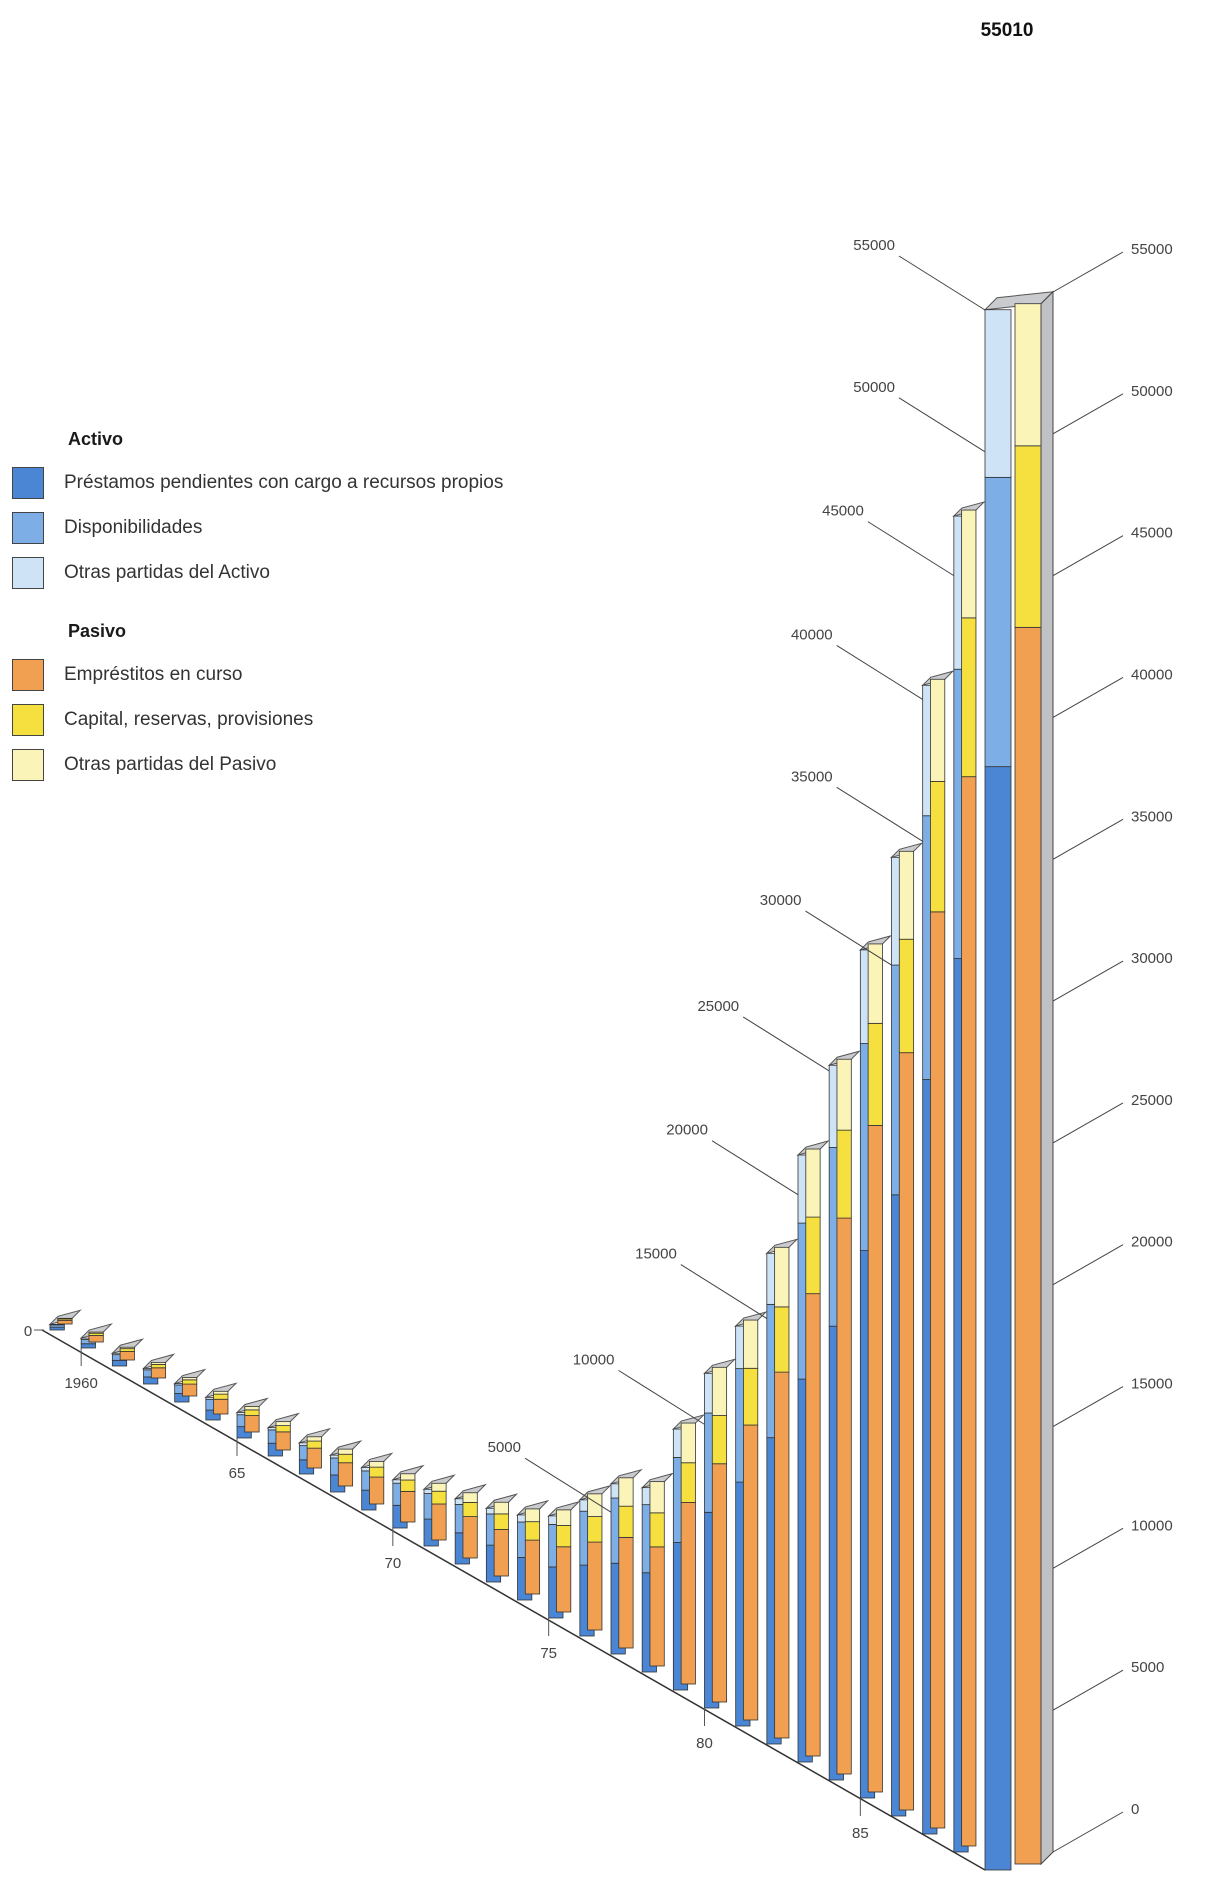 The width and height of the screenshot is (1225, 1889). I want to click on left-scale-label-0: 0, so click(28, 1331).